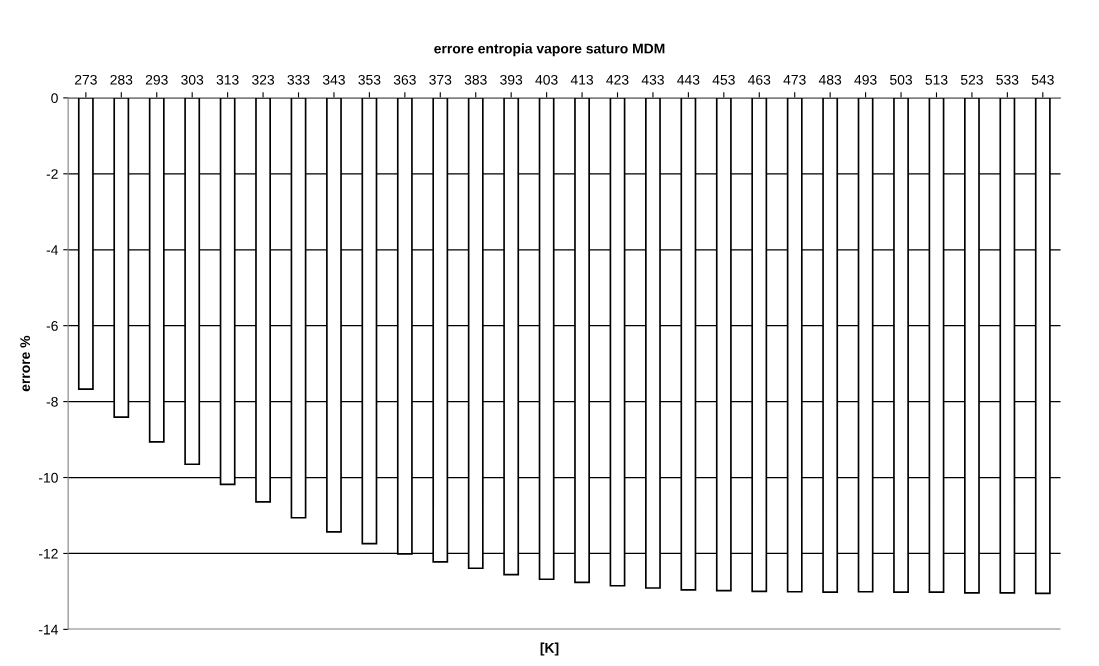 The image size is (1099, 666). I want to click on x-tick-label: 393, so click(511, 79).